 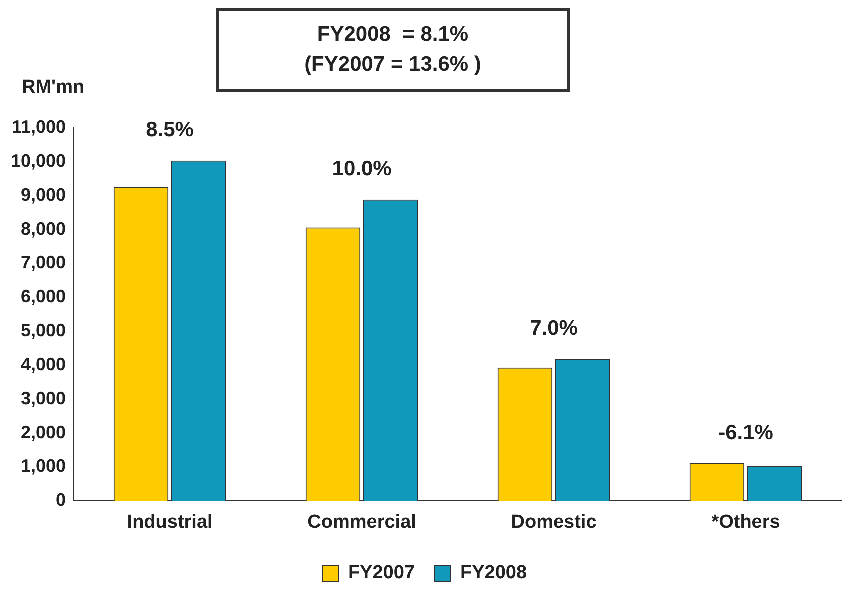 I want to click on x-tick-label: Commercial, so click(x=362, y=522).